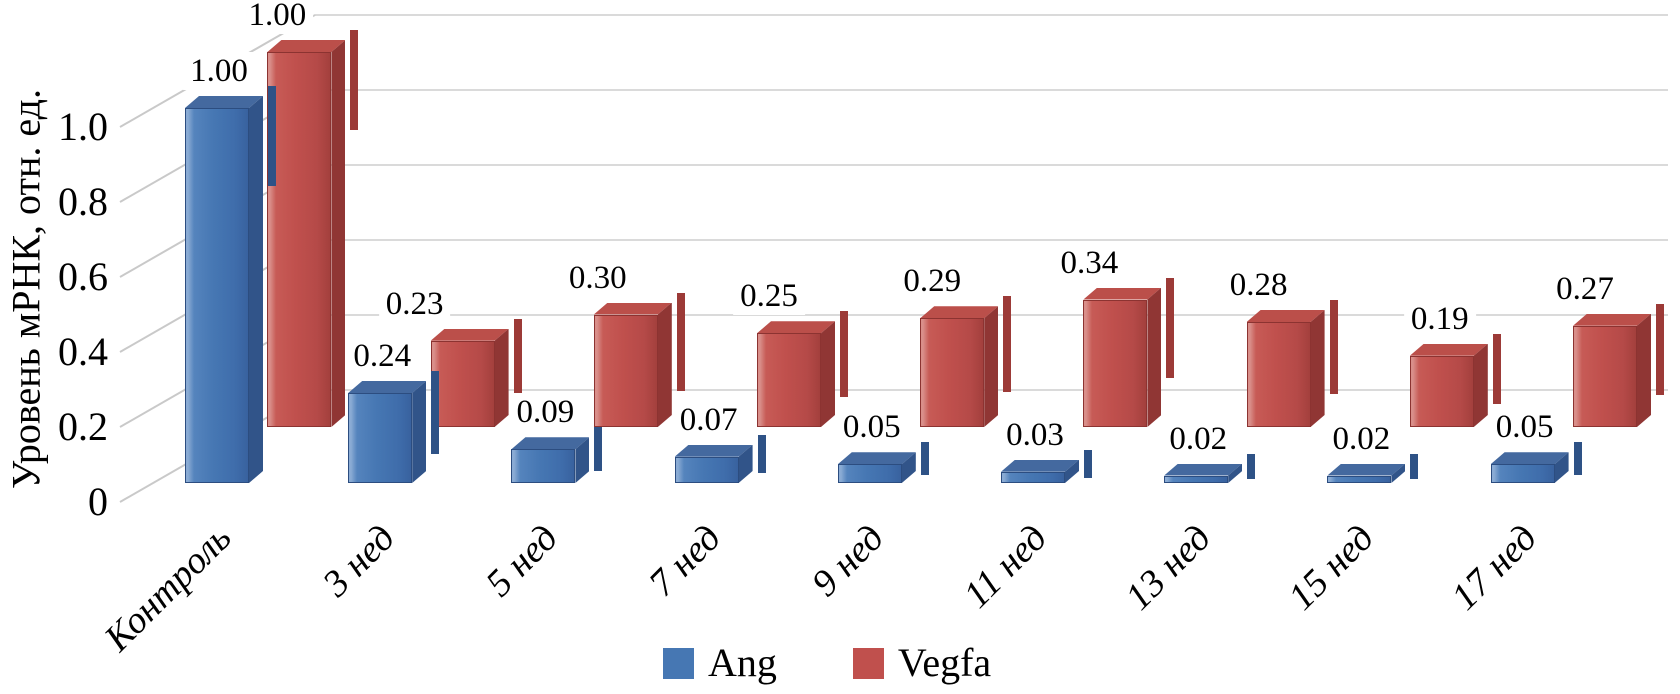 This screenshot has width=1680, height=694. What do you see at coordinates (545, 412) in the screenshot?
I see `value-label: 0.09` at bounding box center [545, 412].